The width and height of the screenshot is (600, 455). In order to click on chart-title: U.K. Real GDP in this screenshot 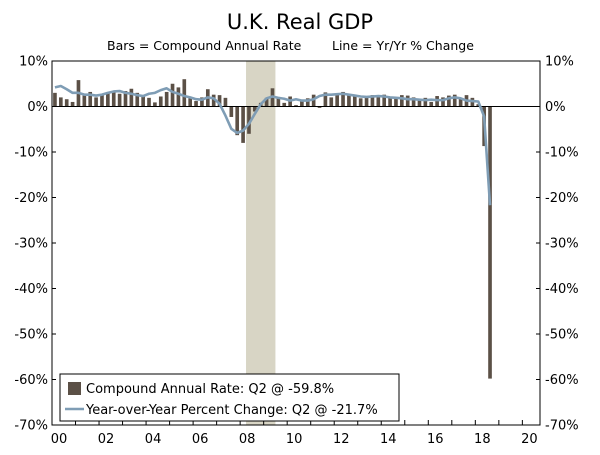, I will do `click(300, 22)`.